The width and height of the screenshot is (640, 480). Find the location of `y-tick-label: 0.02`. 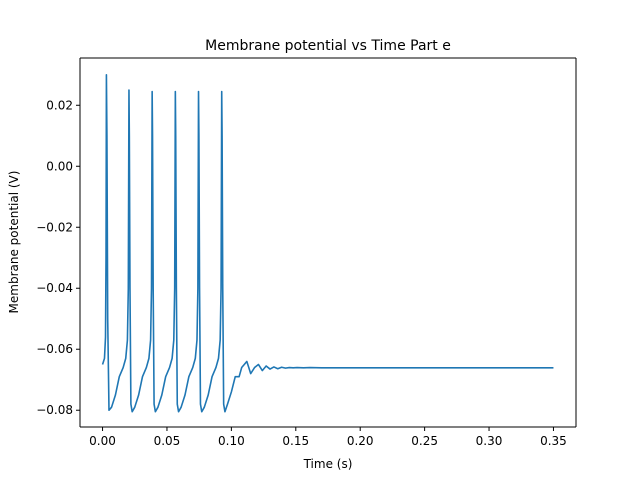

y-tick-label: 0.02 is located at coordinates (59, 105).